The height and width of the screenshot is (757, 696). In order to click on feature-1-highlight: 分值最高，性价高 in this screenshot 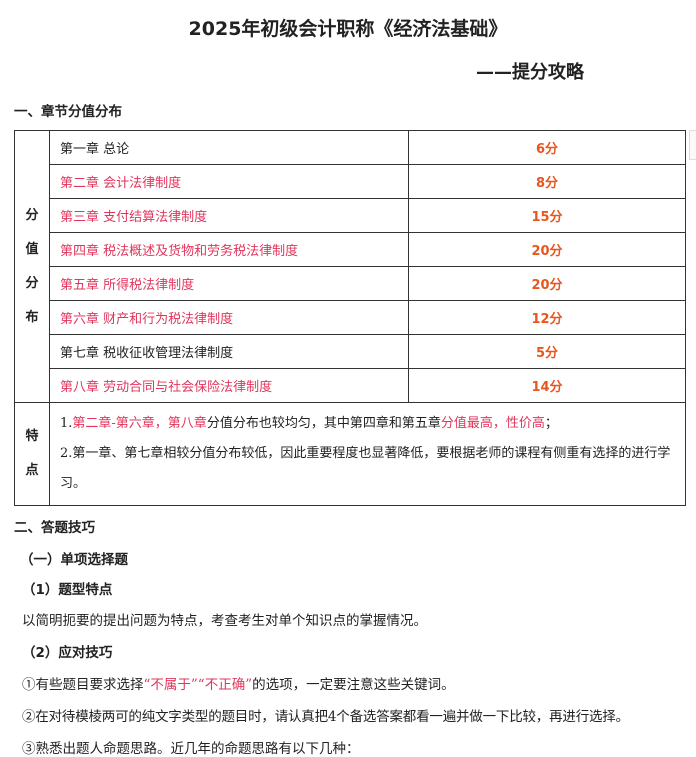, I will do `click(492, 423)`.